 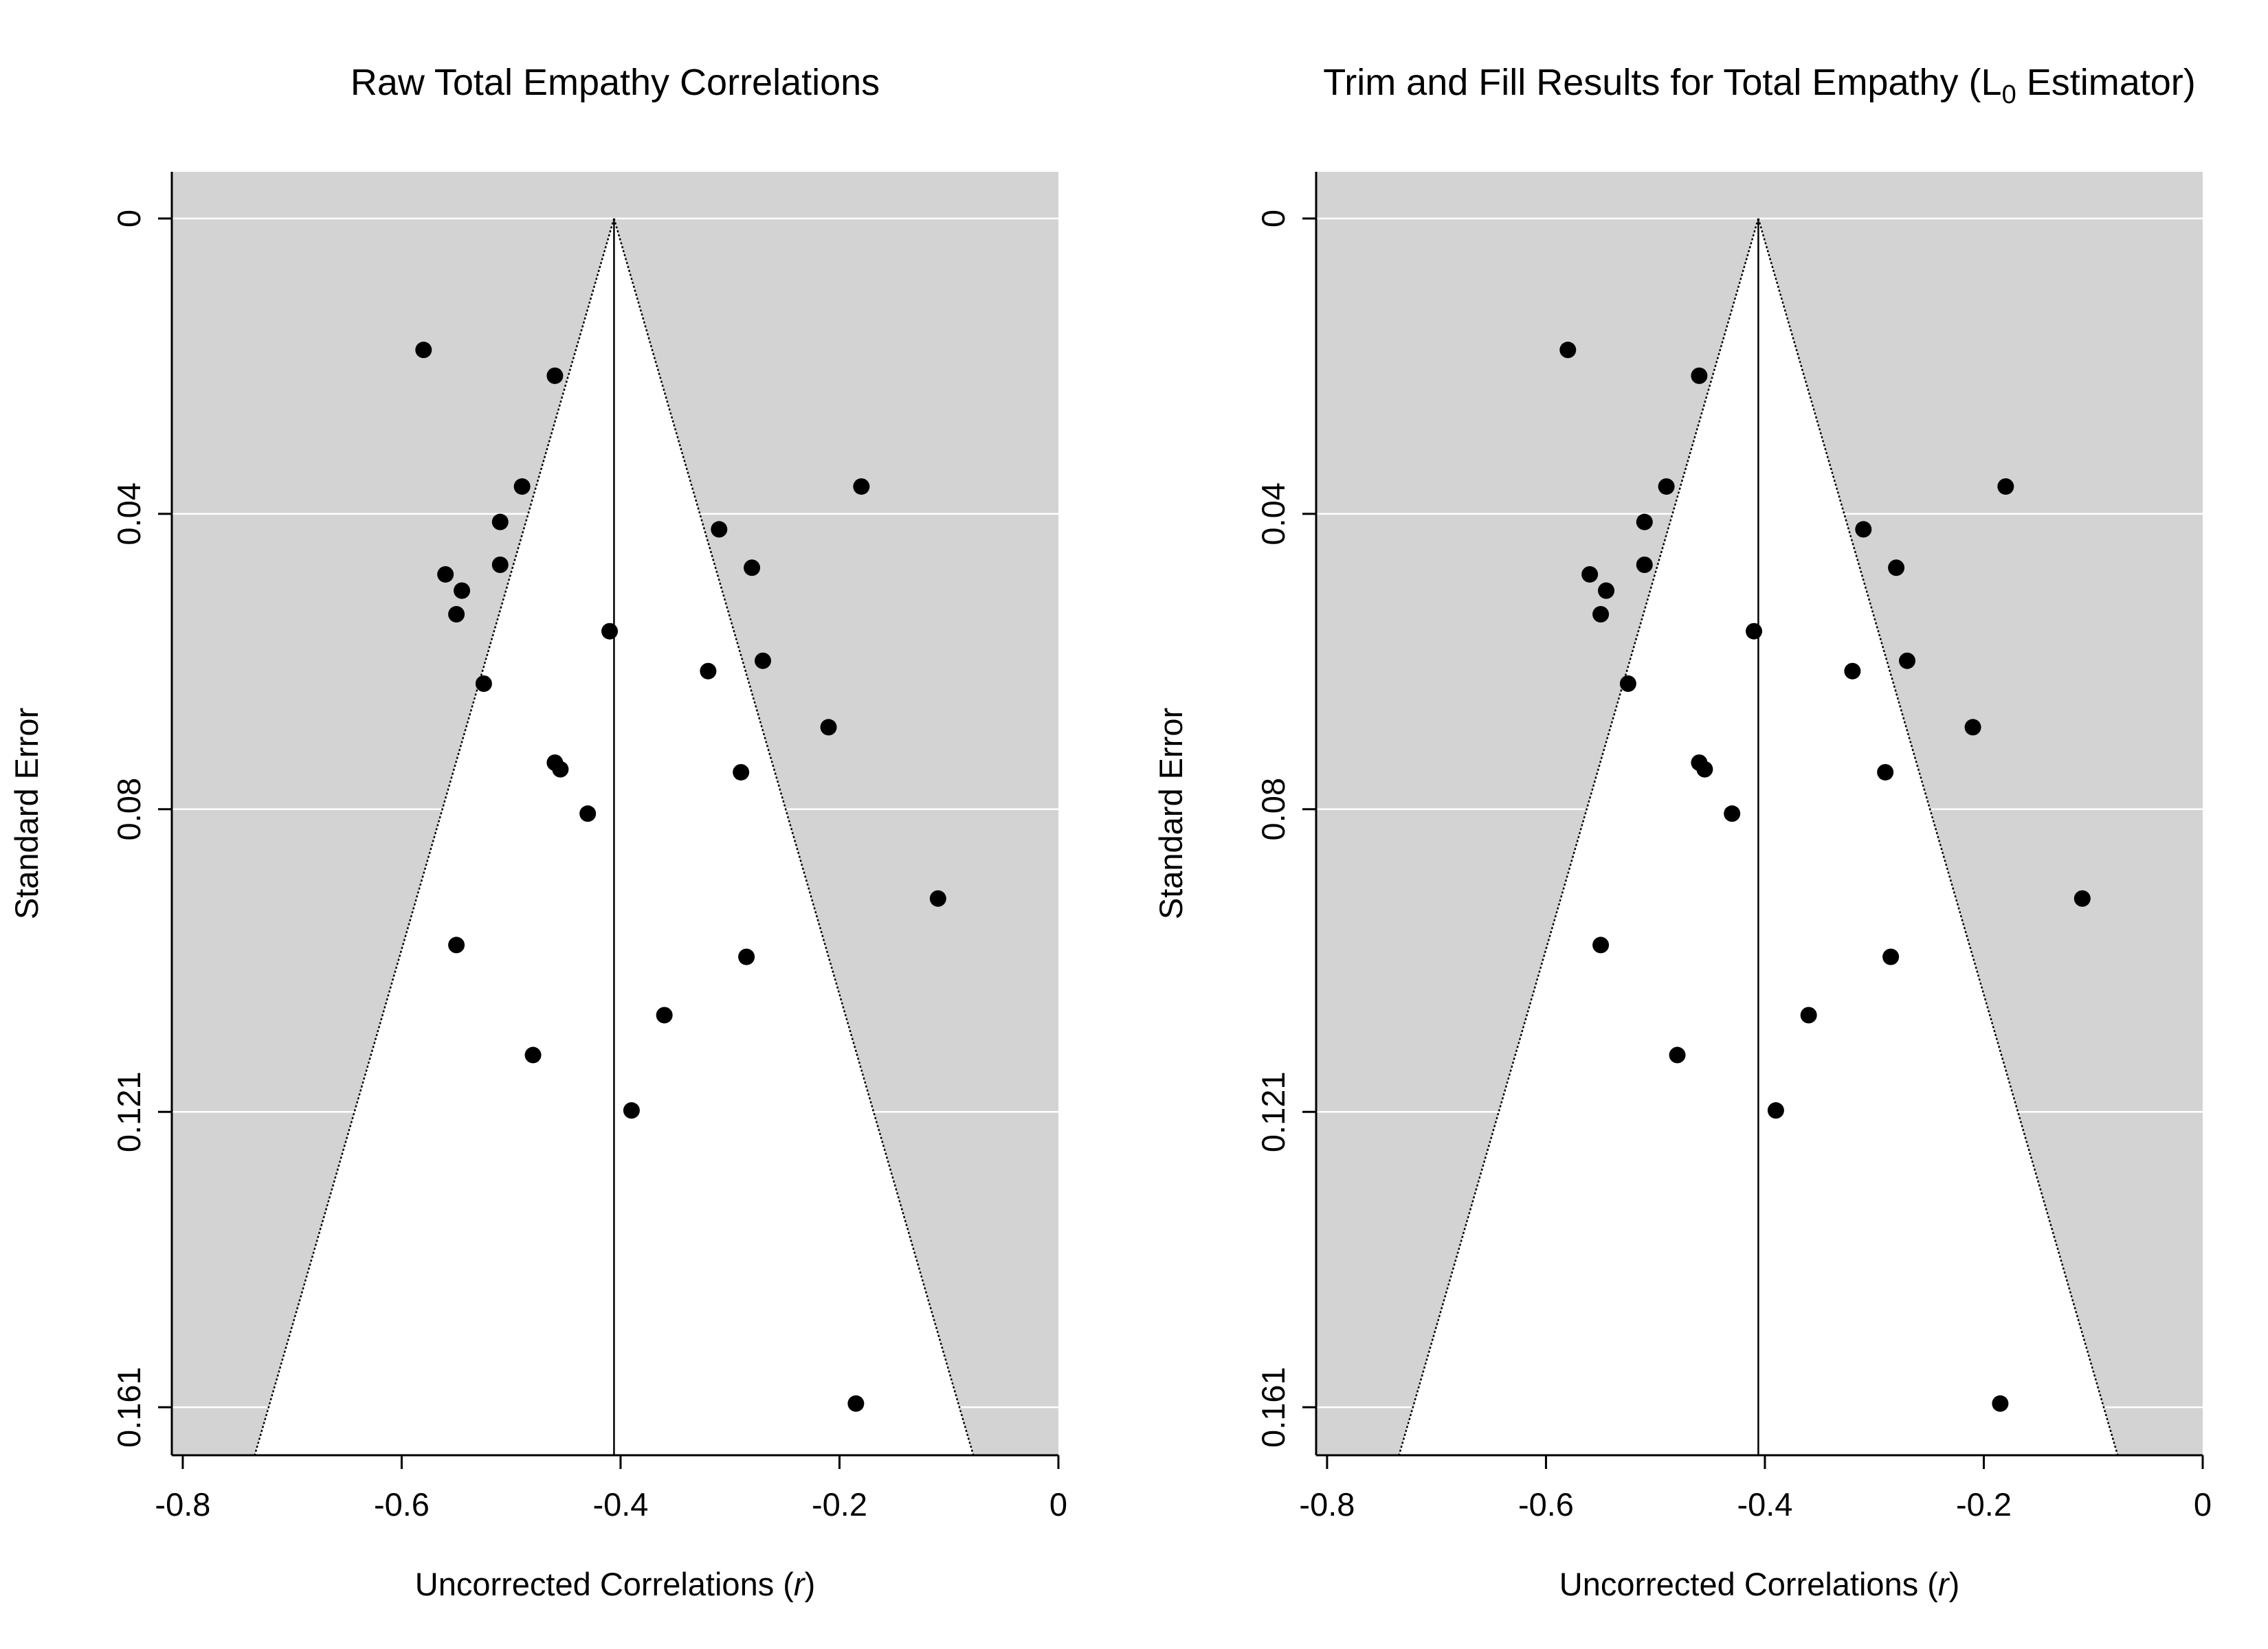 I want to click on chart-title: Raw Total Empathy Correlations, so click(x=615, y=82).